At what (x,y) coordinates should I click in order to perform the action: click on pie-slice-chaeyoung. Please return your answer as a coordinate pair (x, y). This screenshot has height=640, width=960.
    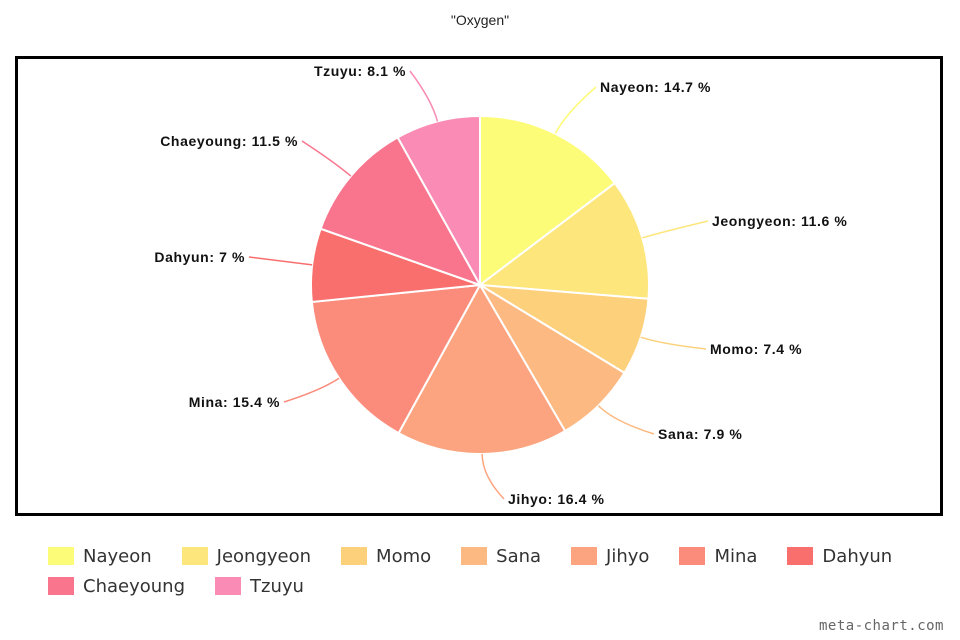
    Looking at the image, I should click on (401, 211).